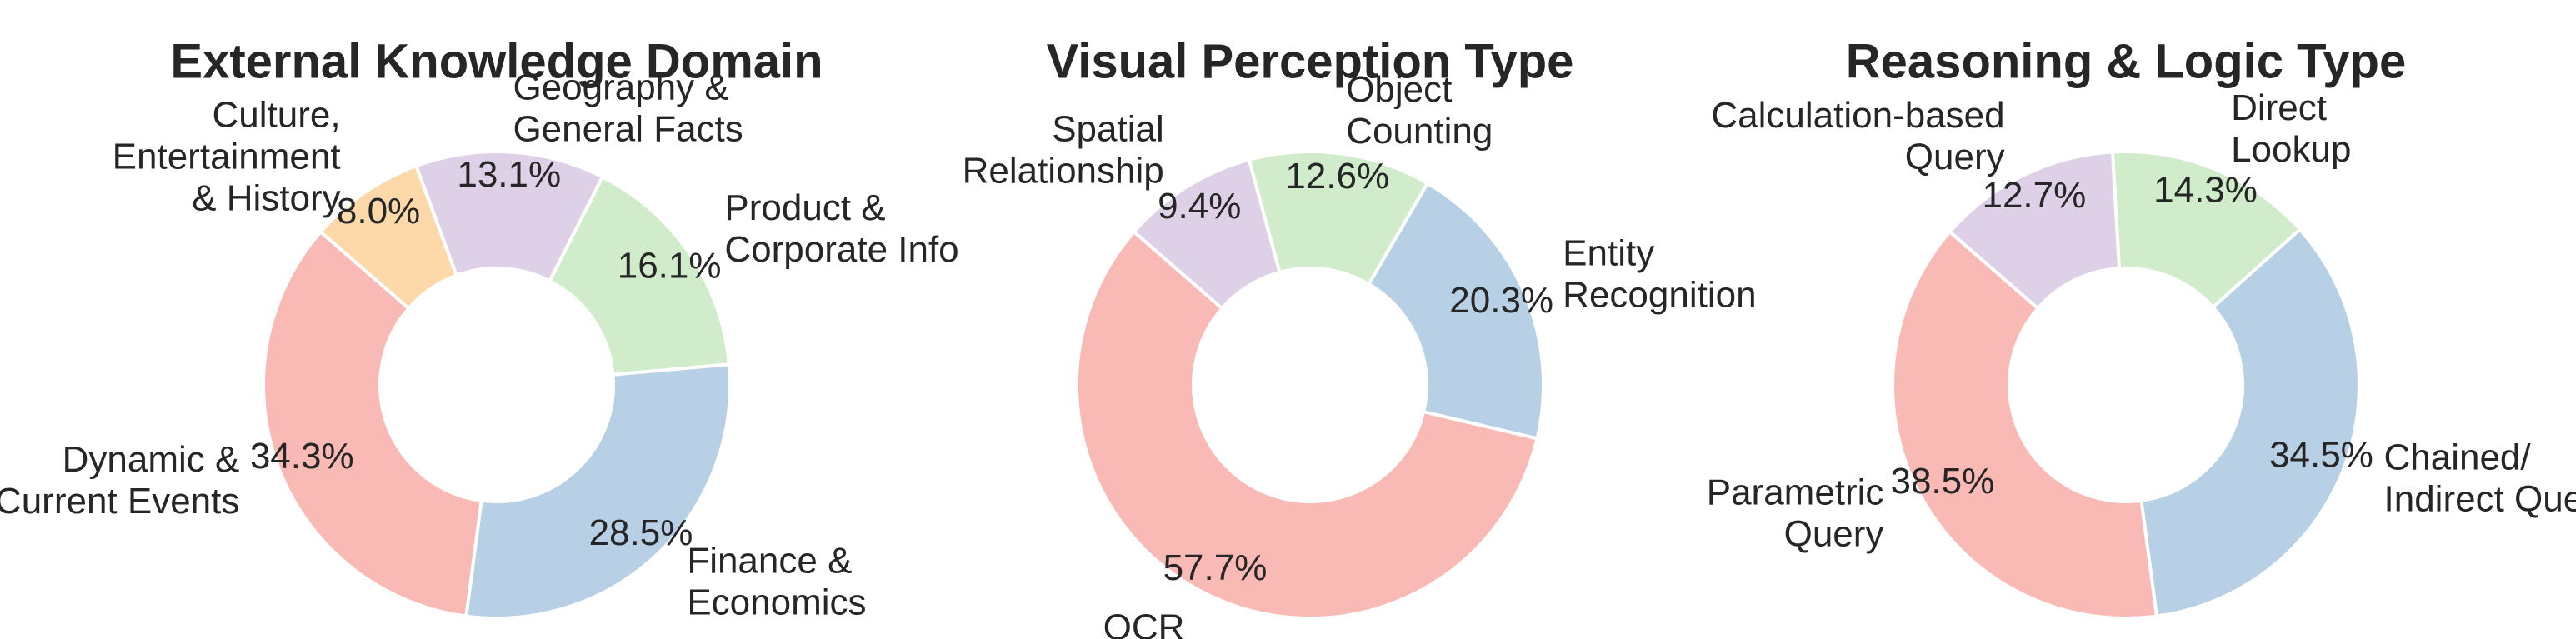  Describe the element at coordinates (227, 156) in the screenshot. I see `slice-label: Culture, Entertainment & History` at that location.